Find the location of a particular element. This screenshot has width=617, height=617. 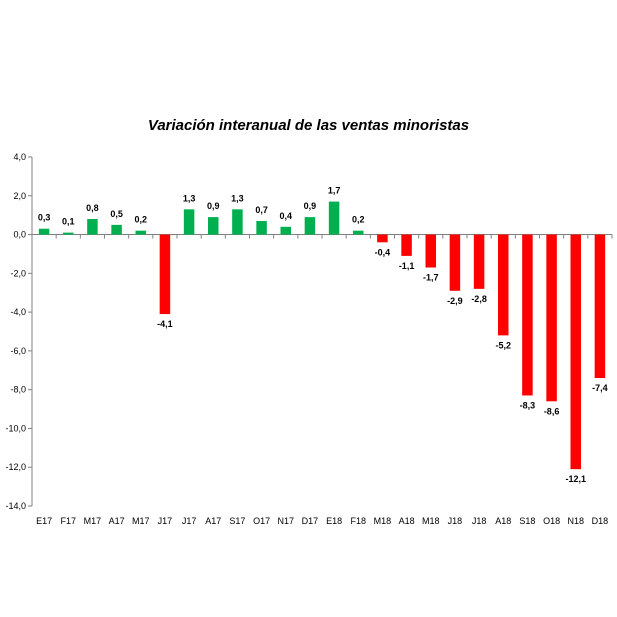

data-label: -2,8 is located at coordinates (479, 299).